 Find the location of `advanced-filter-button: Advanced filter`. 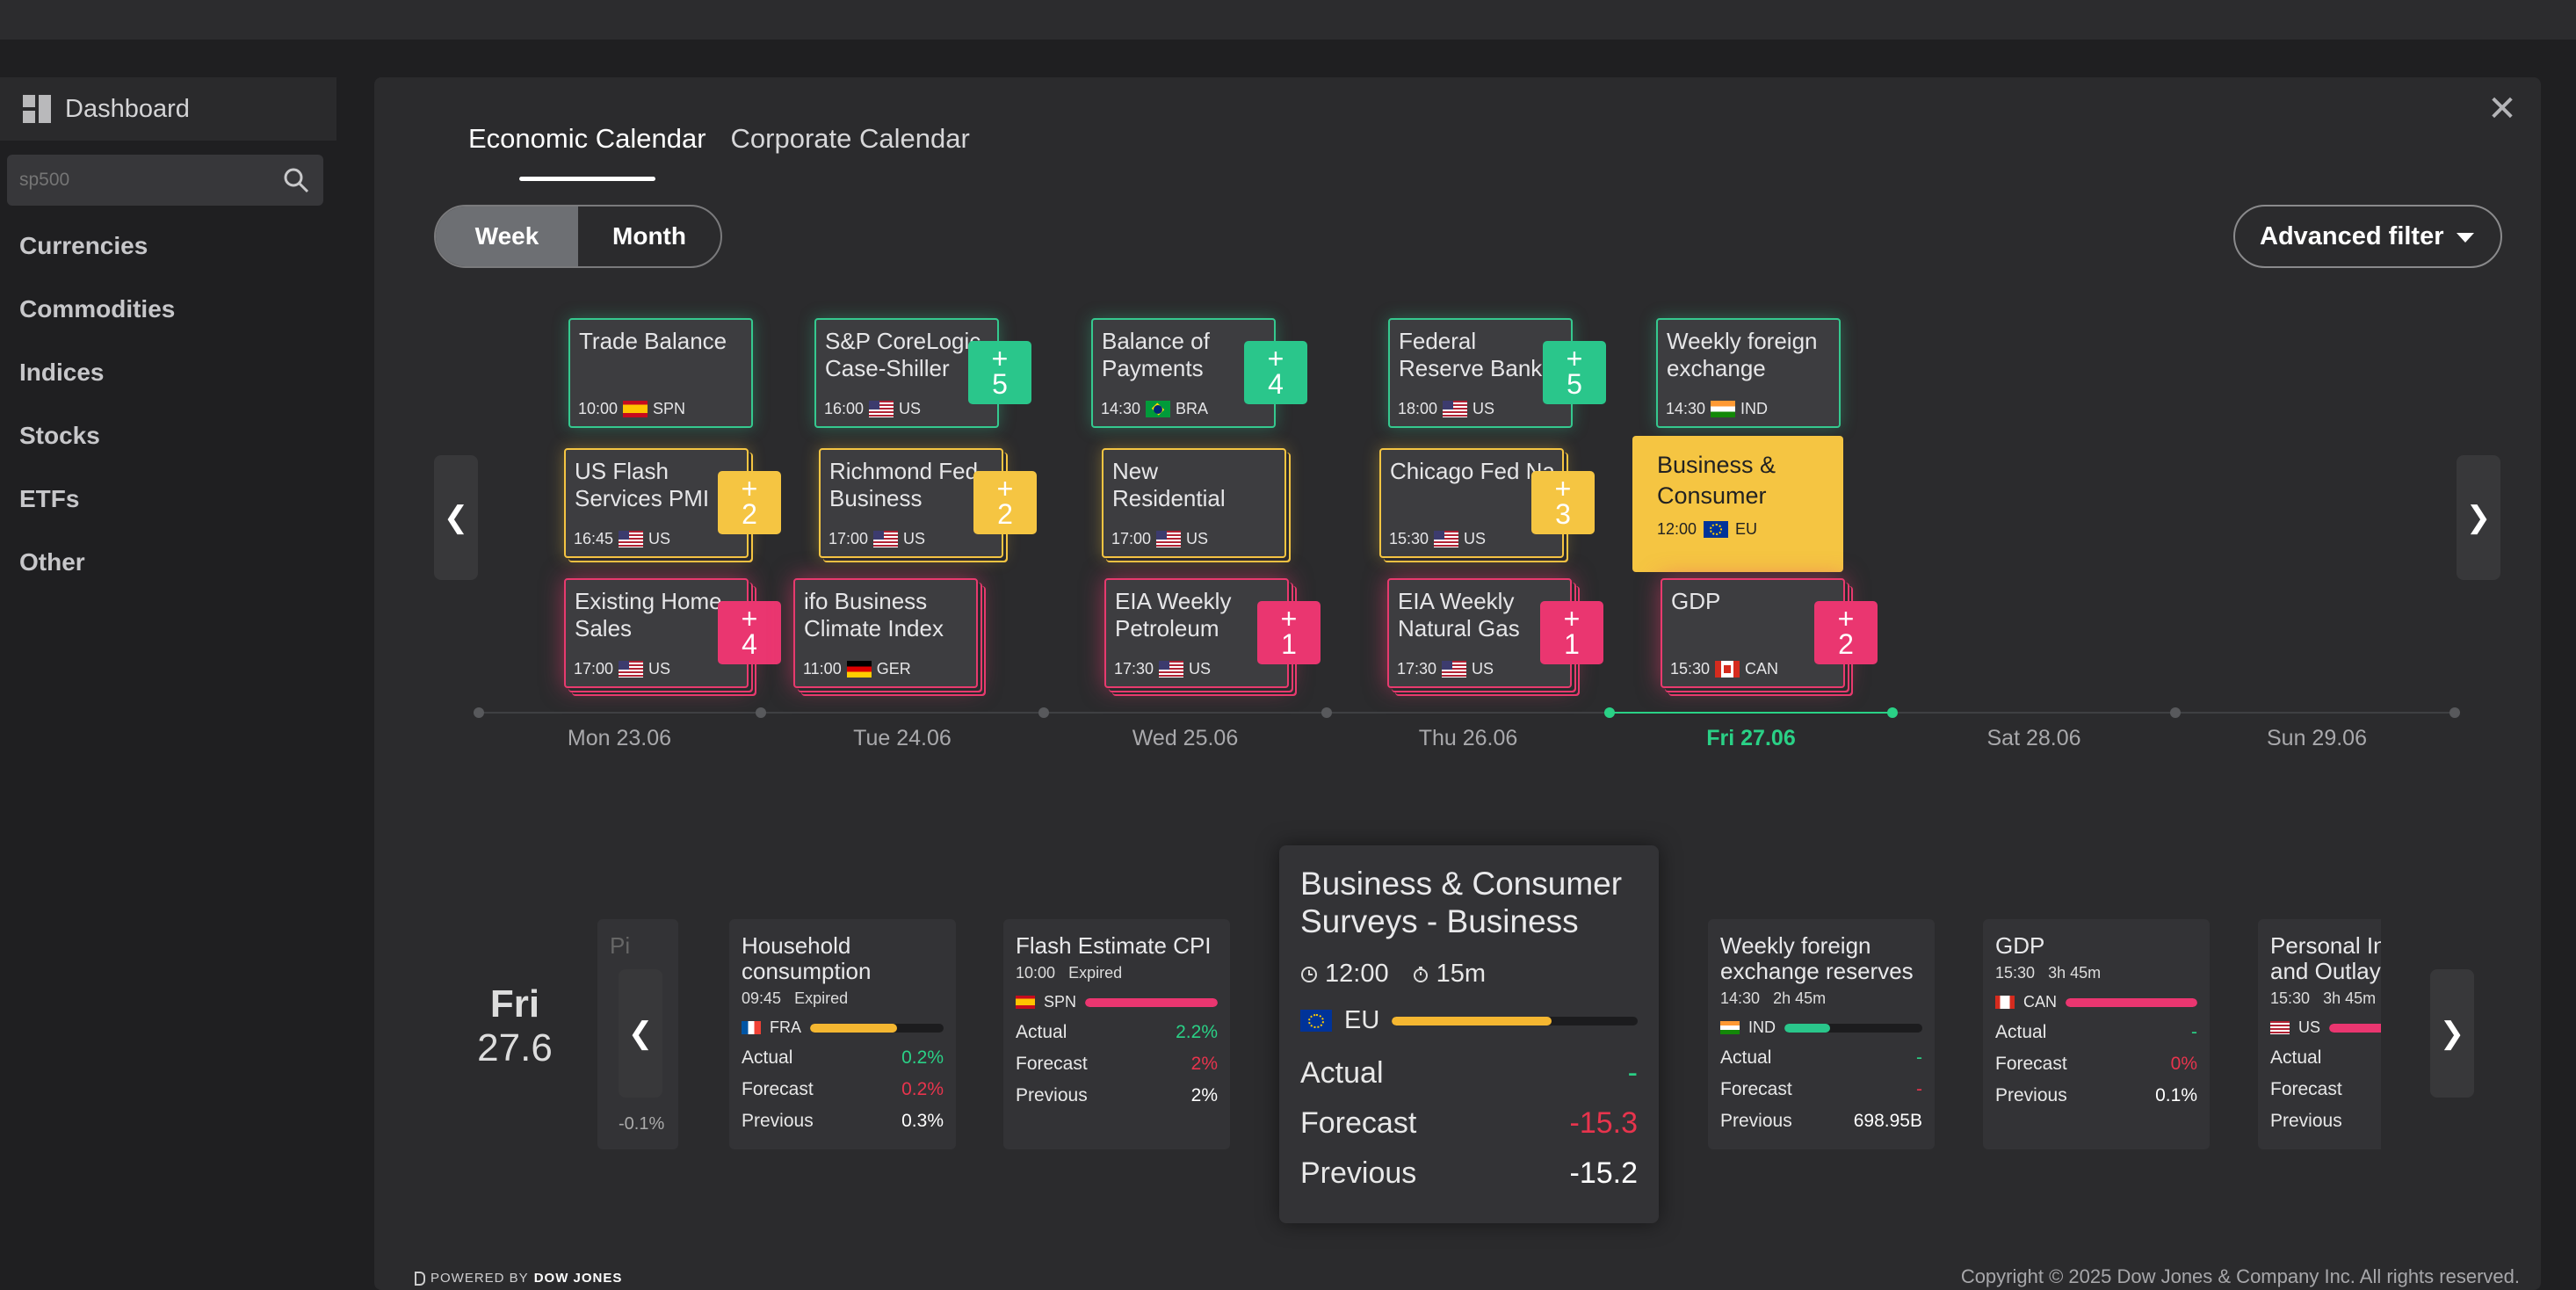

advanced-filter-button: Advanced filter is located at coordinates (2367, 236).